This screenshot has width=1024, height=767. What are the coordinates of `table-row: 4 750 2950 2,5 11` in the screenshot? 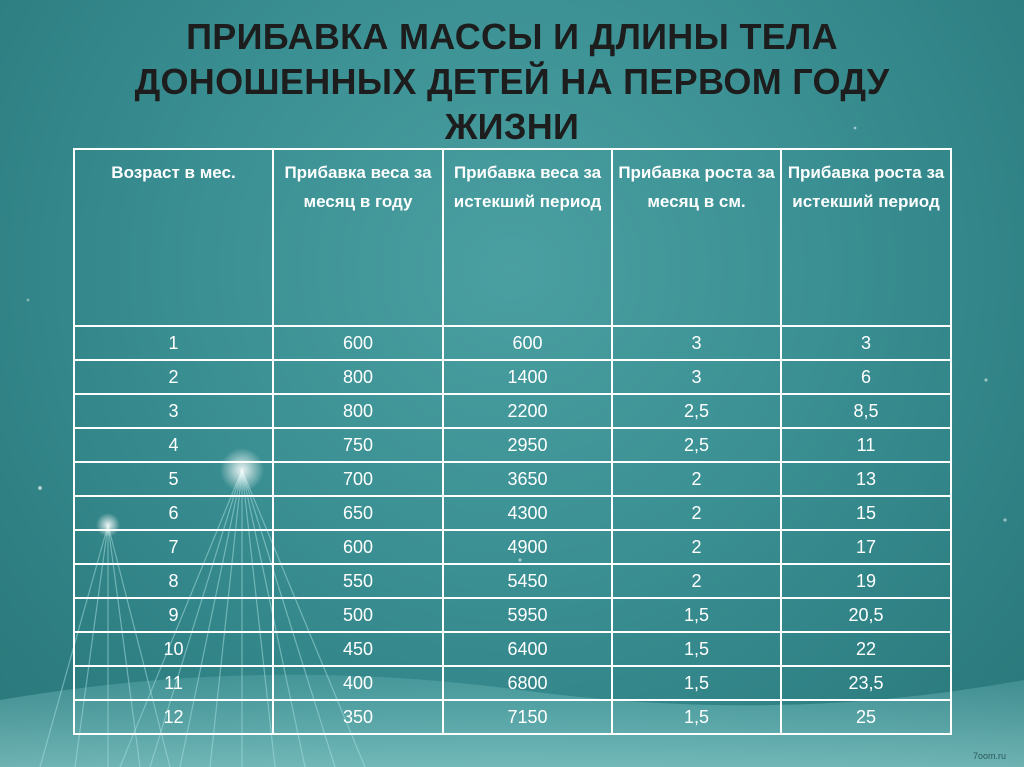 It's located at (512, 445).